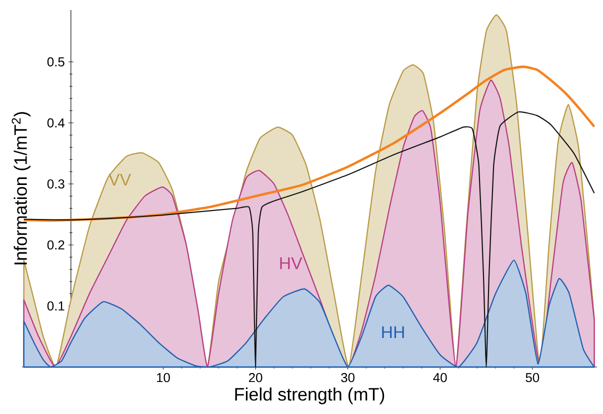 This screenshot has width=603, height=414. I want to click on x-axis-title: Field strength (mT), so click(309, 396).